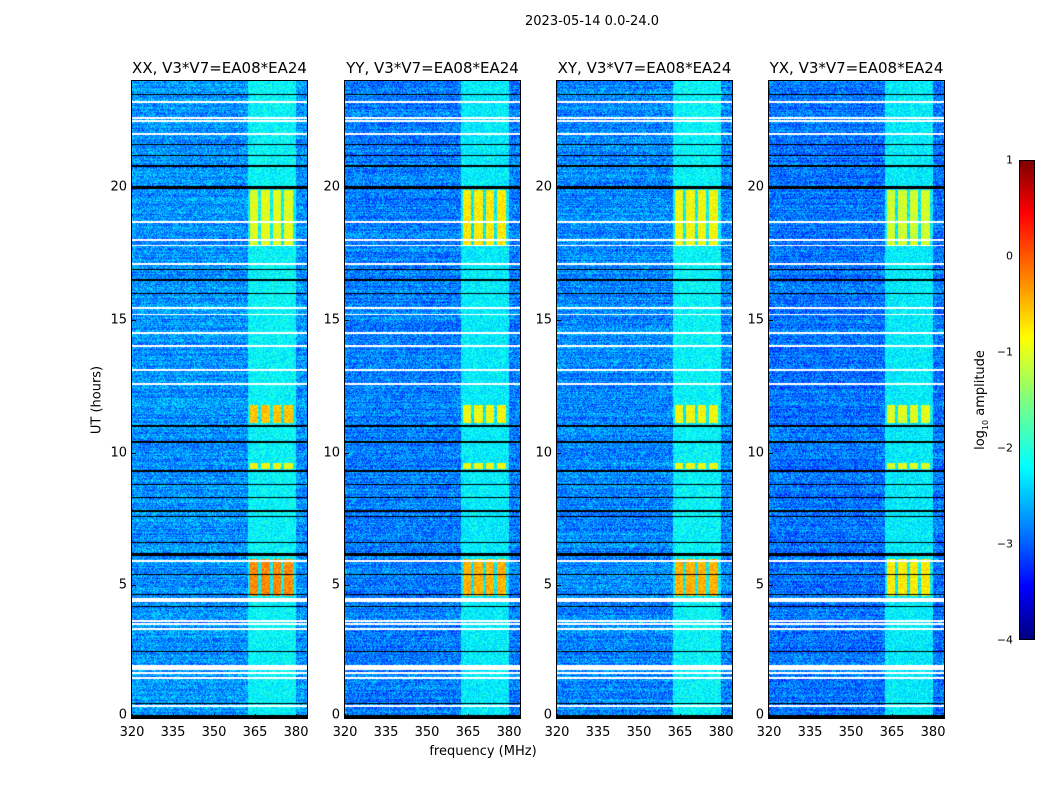 This screenshot has width=1050, height=800. What do you see at coordinates (483, 751) in the screenshot?
I see `x-axis-label: frequency (MHz)` at bounding box center [483, 751].